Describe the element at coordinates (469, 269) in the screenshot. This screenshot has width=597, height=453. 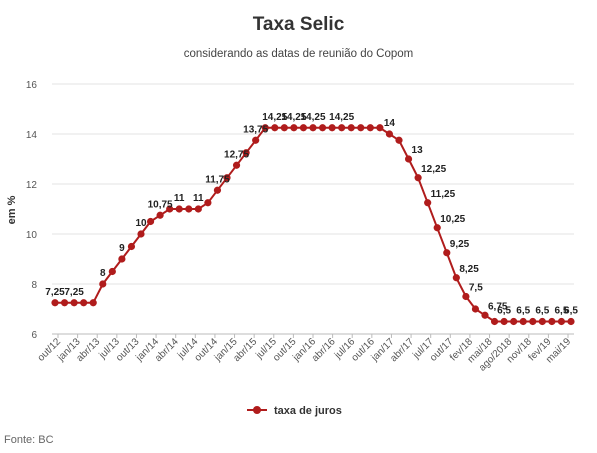
I see `data-label: 8,25` at that location.